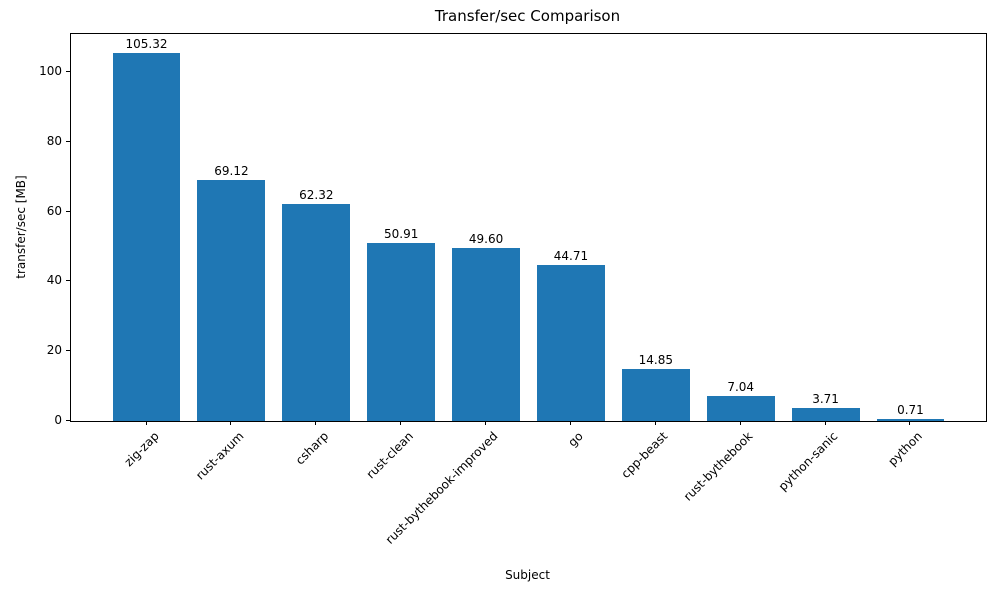 Image resolution: width=1000 pixels, height=600 pixels. Describe the element at coordinates (54, 350) in the screenshot. I see `y-tick-label: 20` at that location.